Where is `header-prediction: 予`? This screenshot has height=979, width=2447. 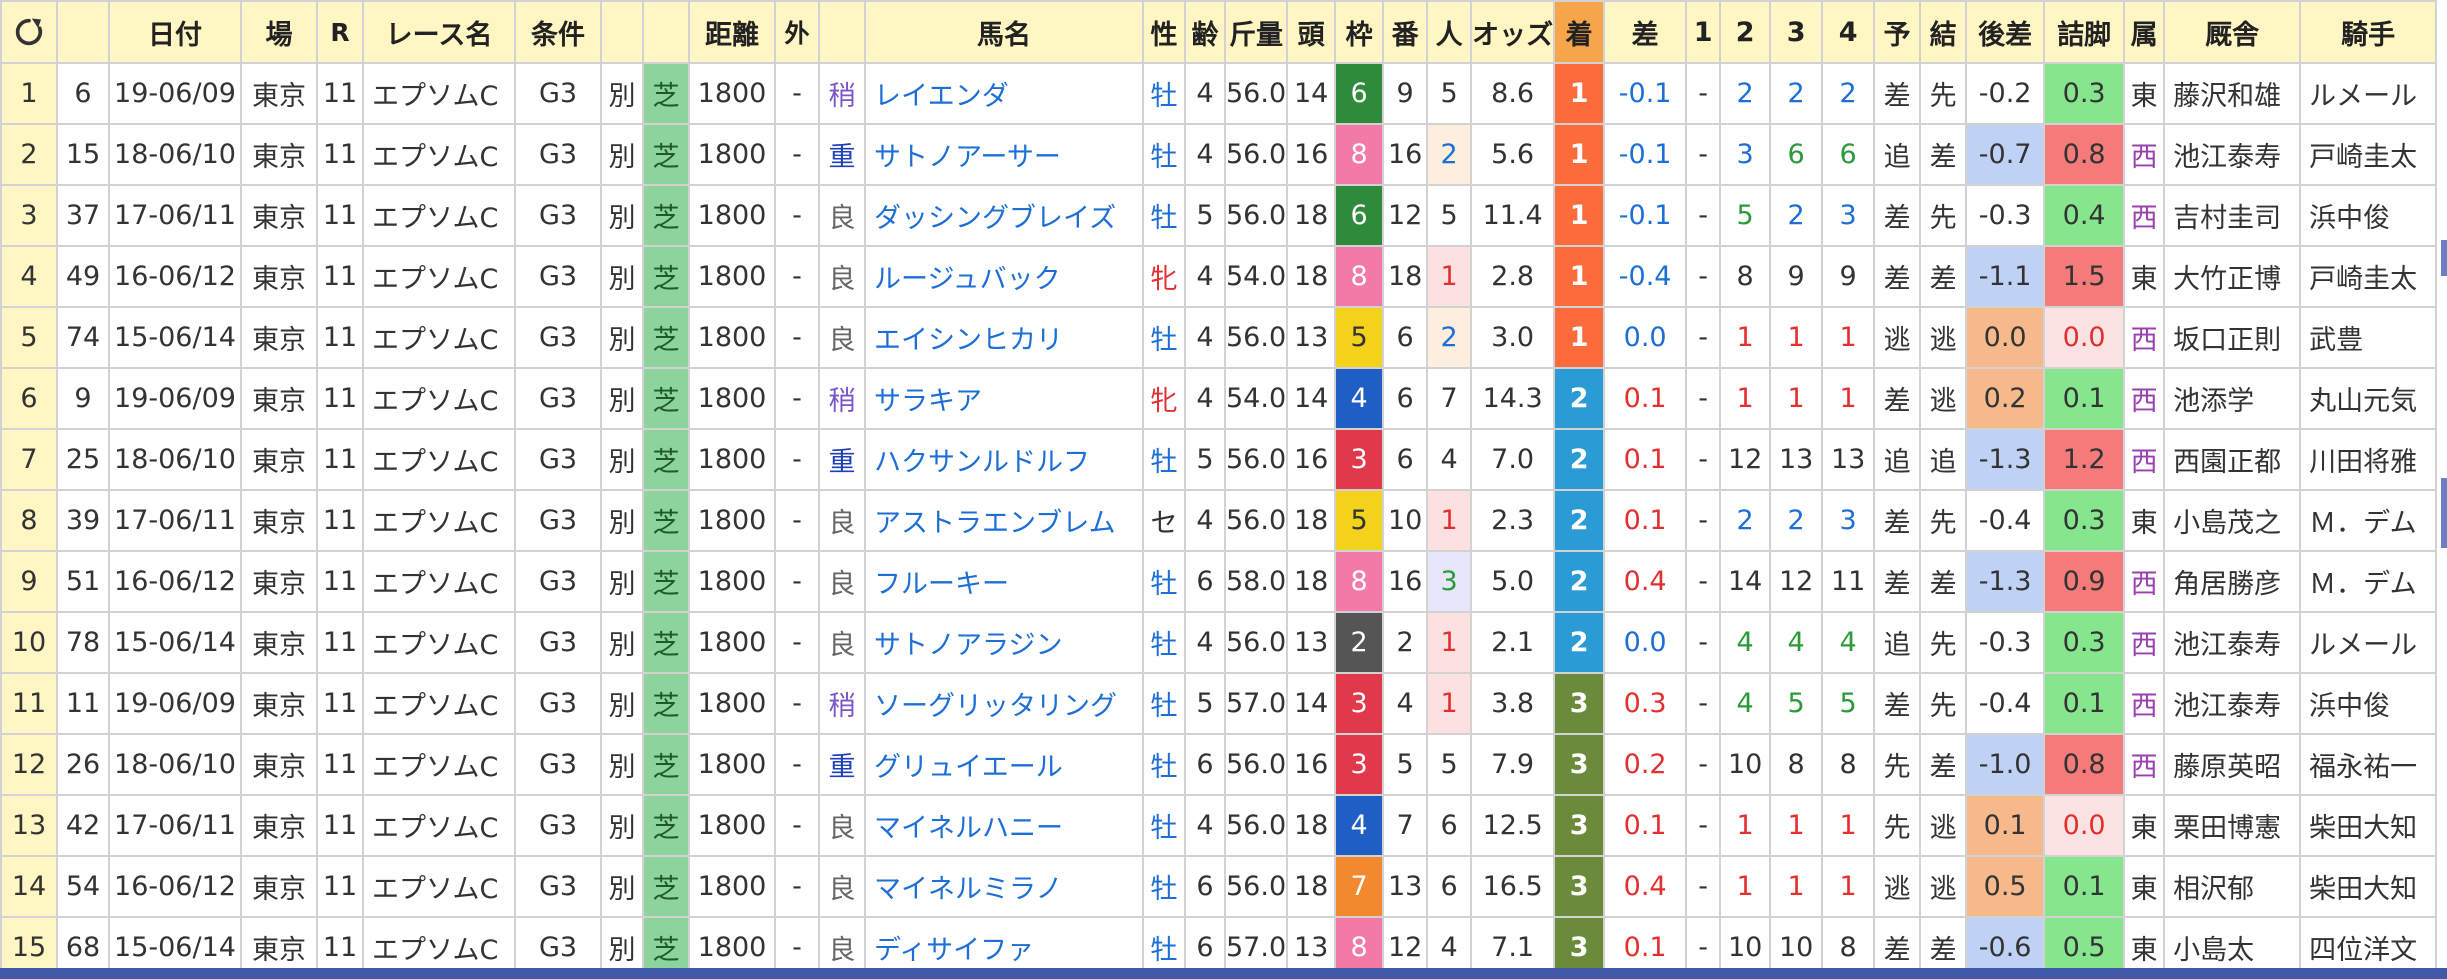
header-prediction: 予 is located at coordinates (1897, 32).